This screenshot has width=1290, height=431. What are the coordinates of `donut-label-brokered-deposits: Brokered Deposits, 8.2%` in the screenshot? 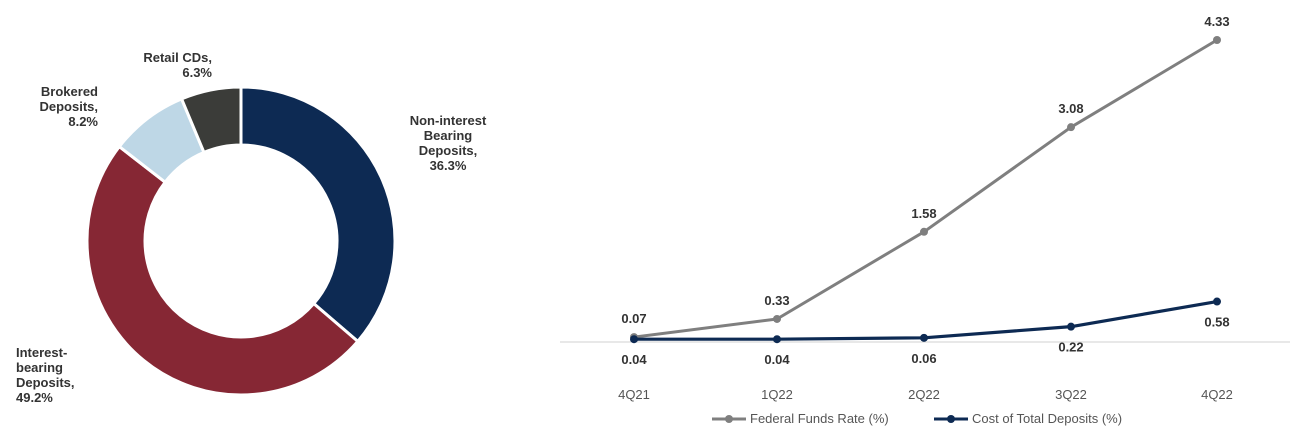 It's located at (68, 106).